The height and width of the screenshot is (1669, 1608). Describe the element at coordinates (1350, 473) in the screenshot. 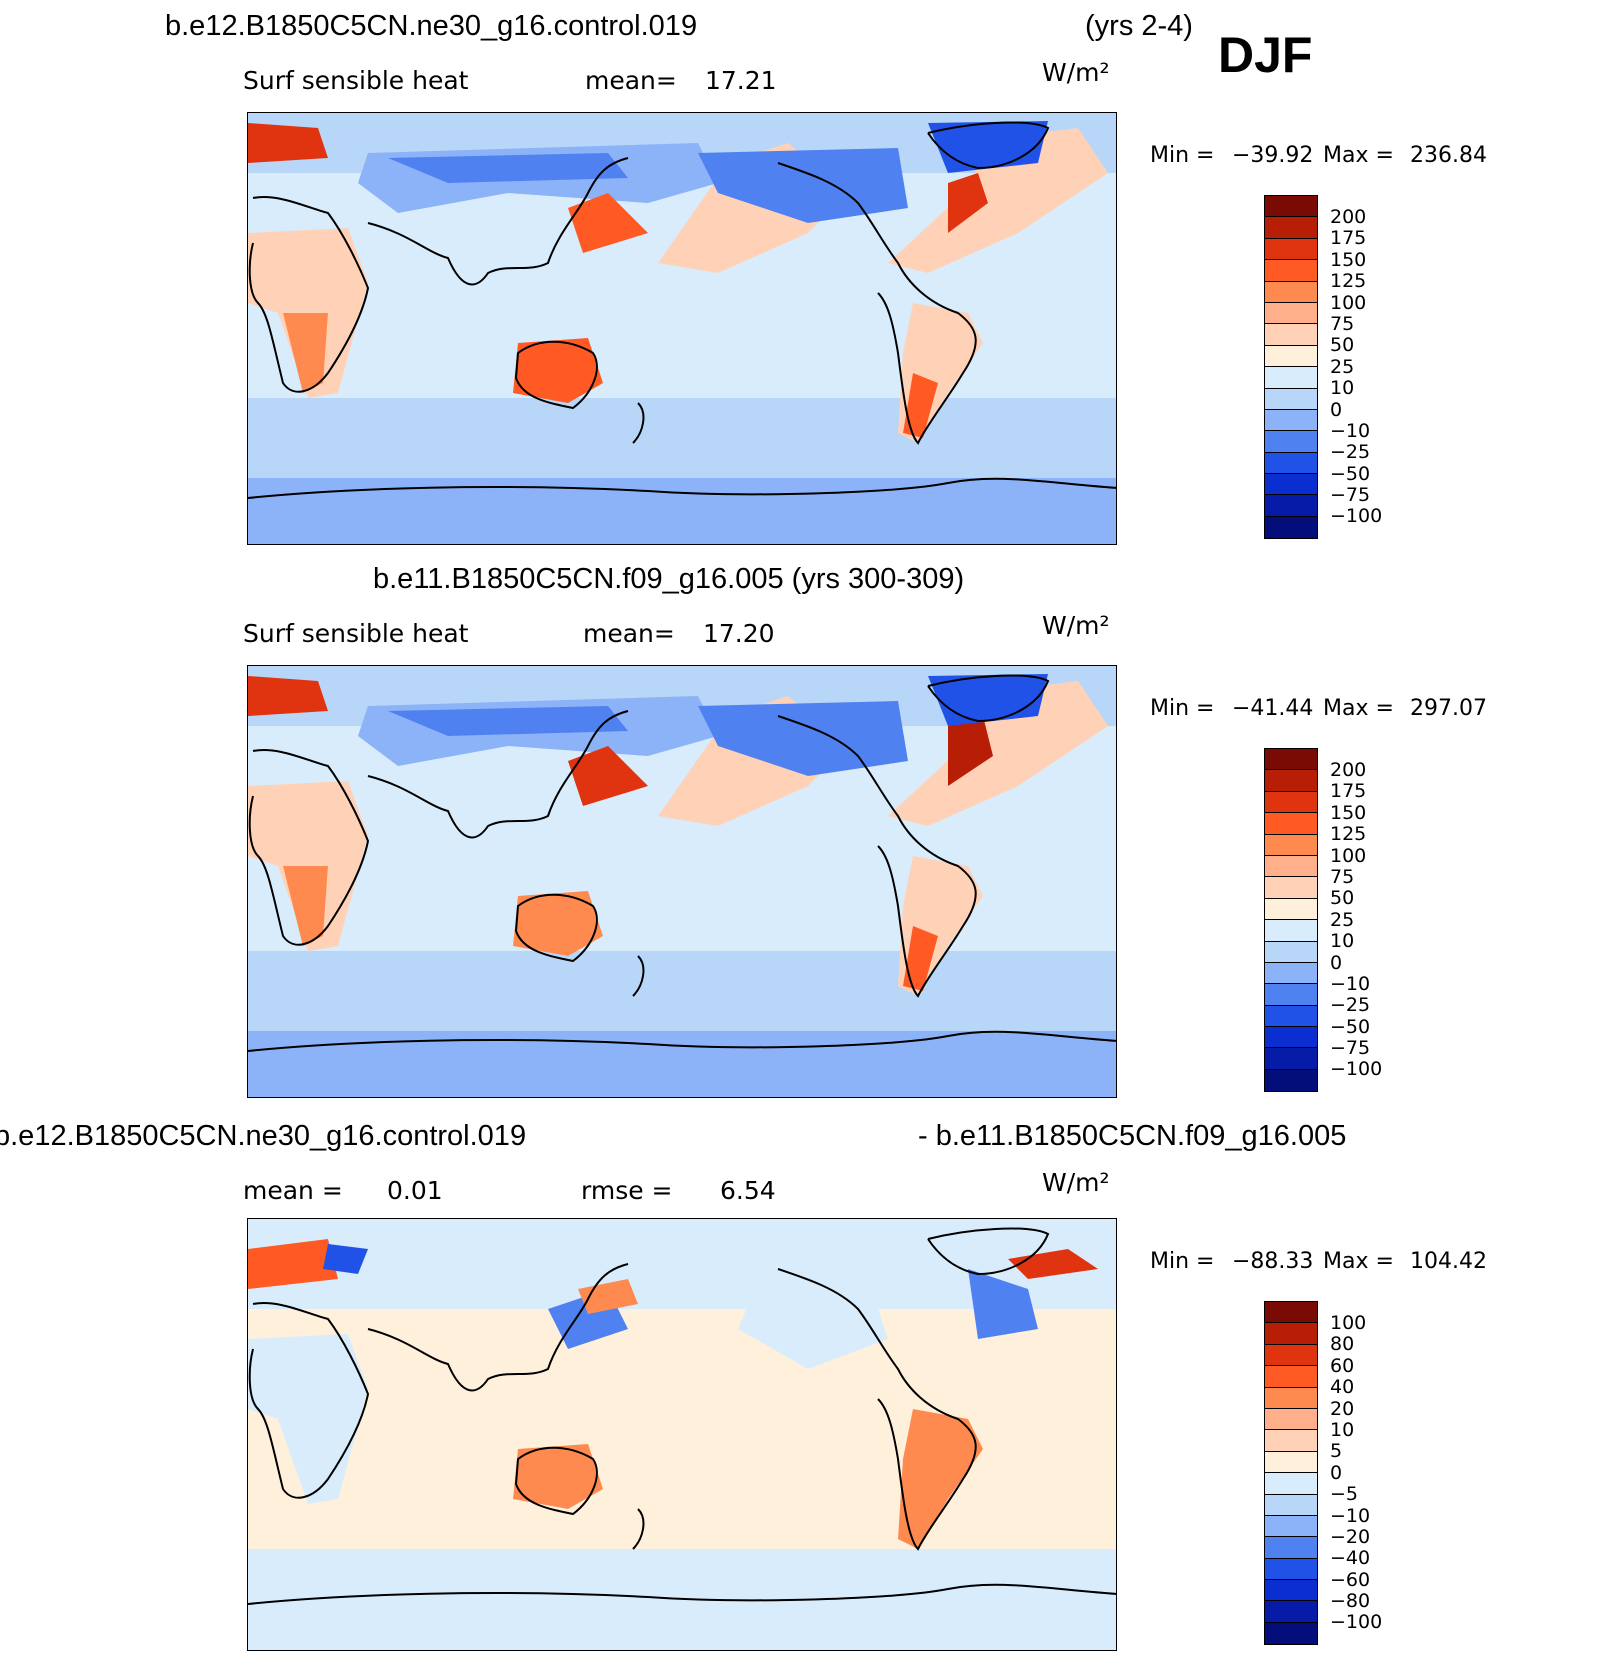

I see `p1-level: −50` at that location.